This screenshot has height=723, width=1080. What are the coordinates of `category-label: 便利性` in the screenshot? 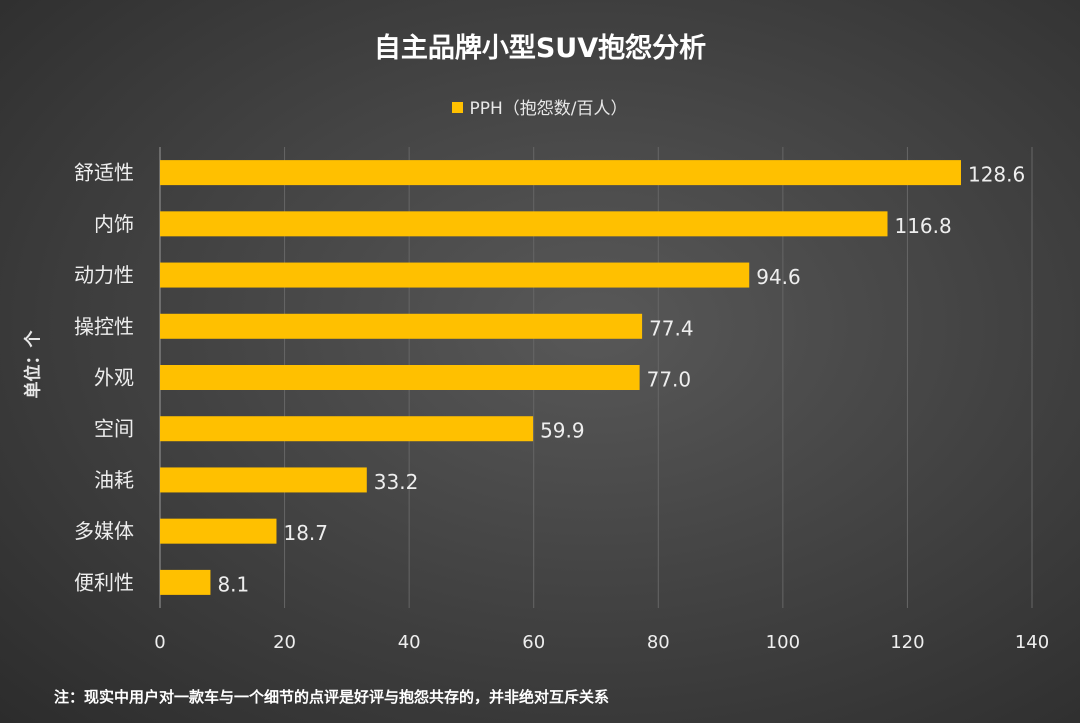 It's located at (104, 582).